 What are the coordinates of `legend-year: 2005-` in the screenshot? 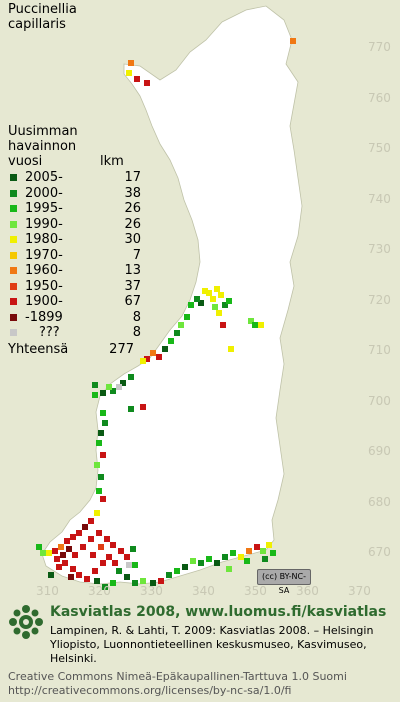 It's located at (44, 178).